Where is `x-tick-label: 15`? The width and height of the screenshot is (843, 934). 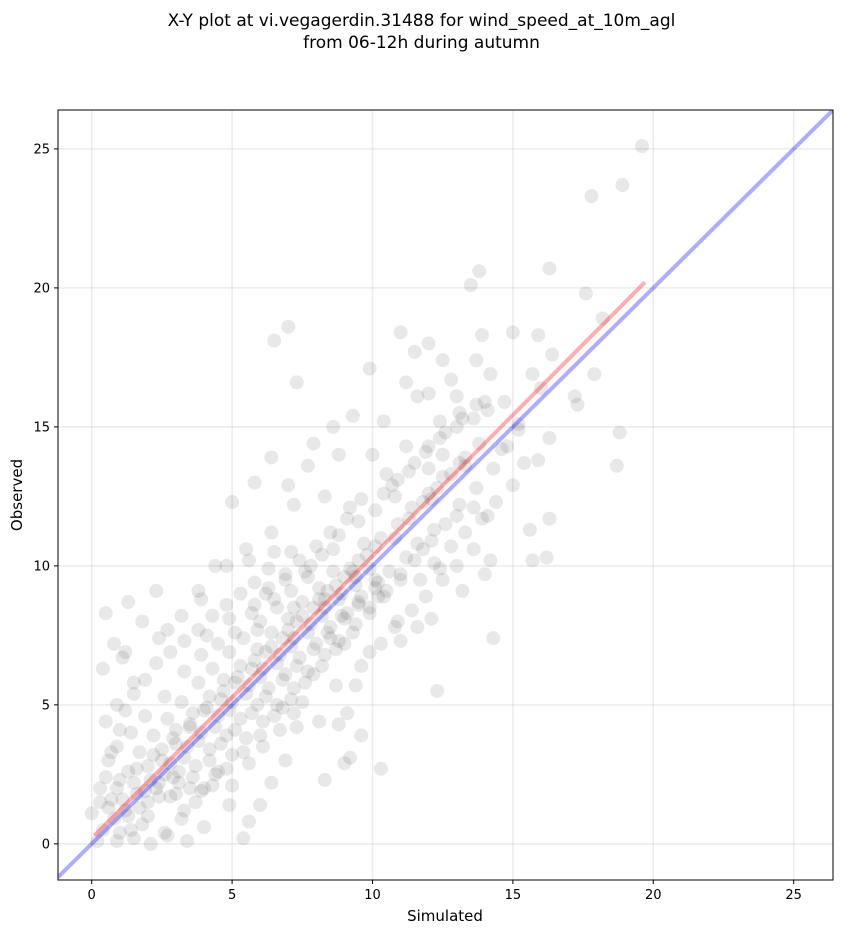 x-tick-label: 15 is located at coordinates (513, 895).